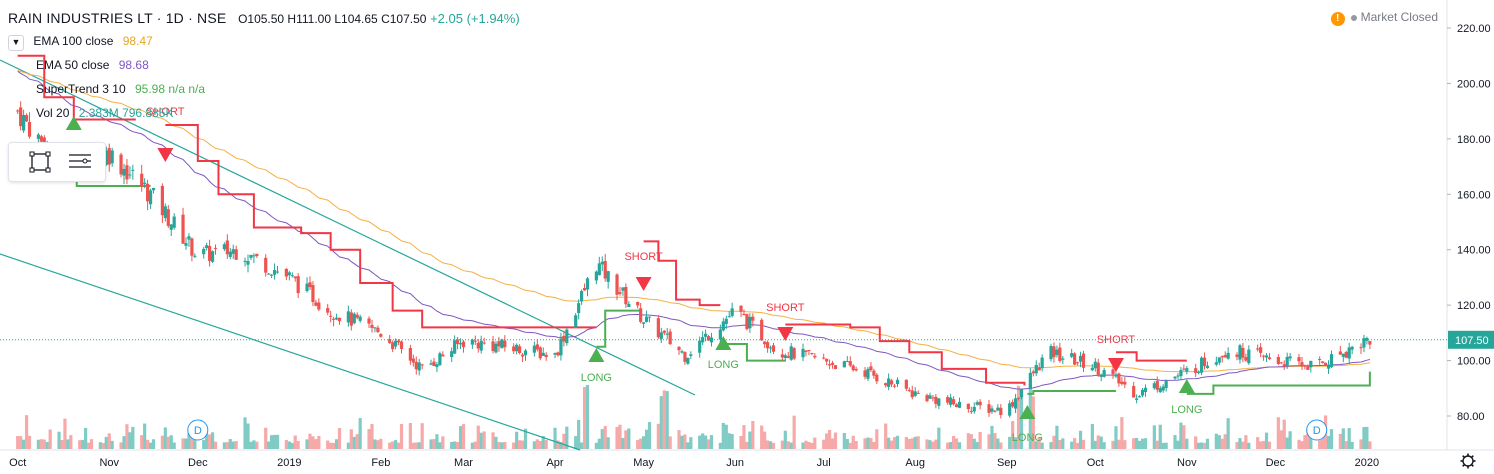 Image resolution: width=1494 pixels, height=474 pixels. Describe the element at coordinates (198, 463) in the screenshot. I see `time-tick-label: Dec` at that location.